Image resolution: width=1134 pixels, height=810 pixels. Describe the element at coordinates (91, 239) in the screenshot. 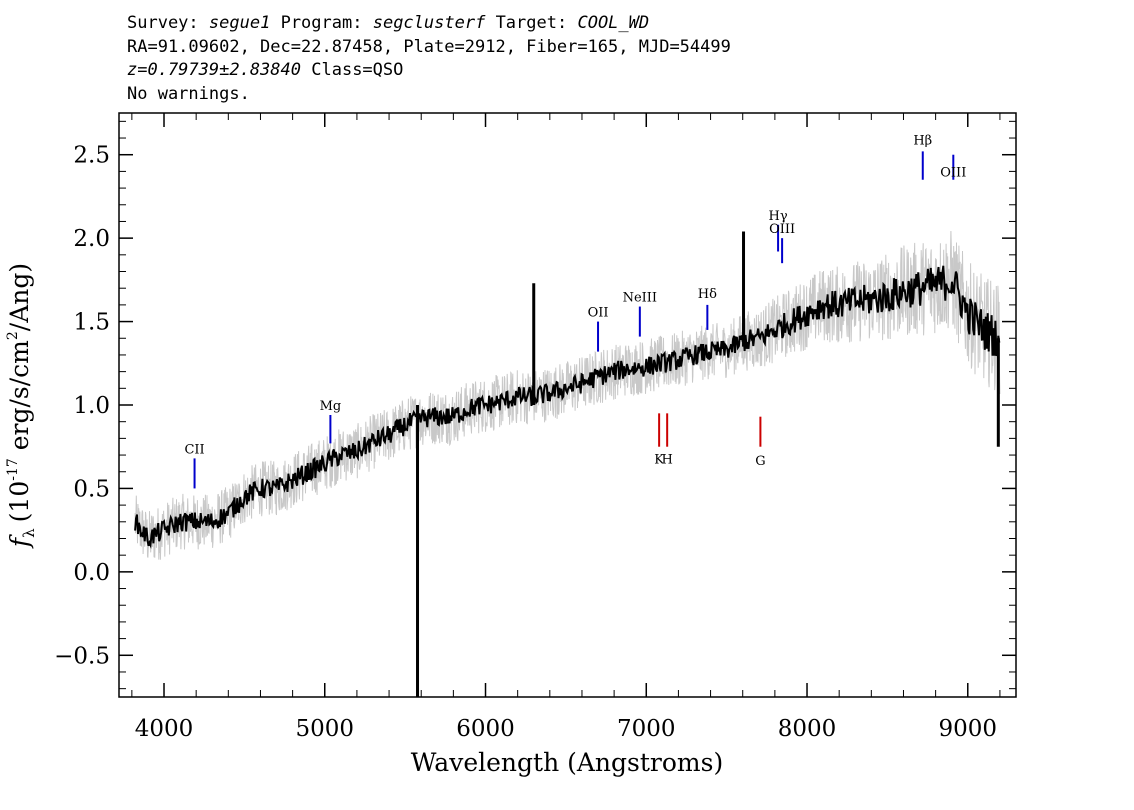

I see `y-tick-label: 2.0` at that location.